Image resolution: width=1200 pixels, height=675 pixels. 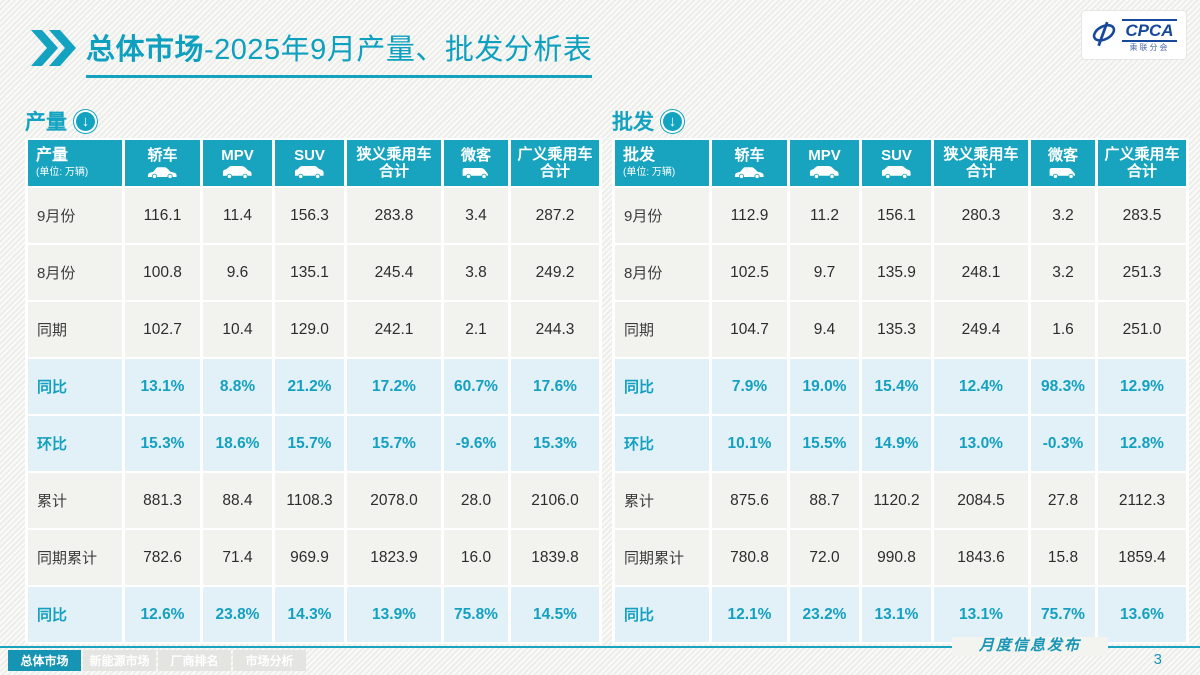 I want to click on table-cell: 3.2, so click(x=1063, y=272).